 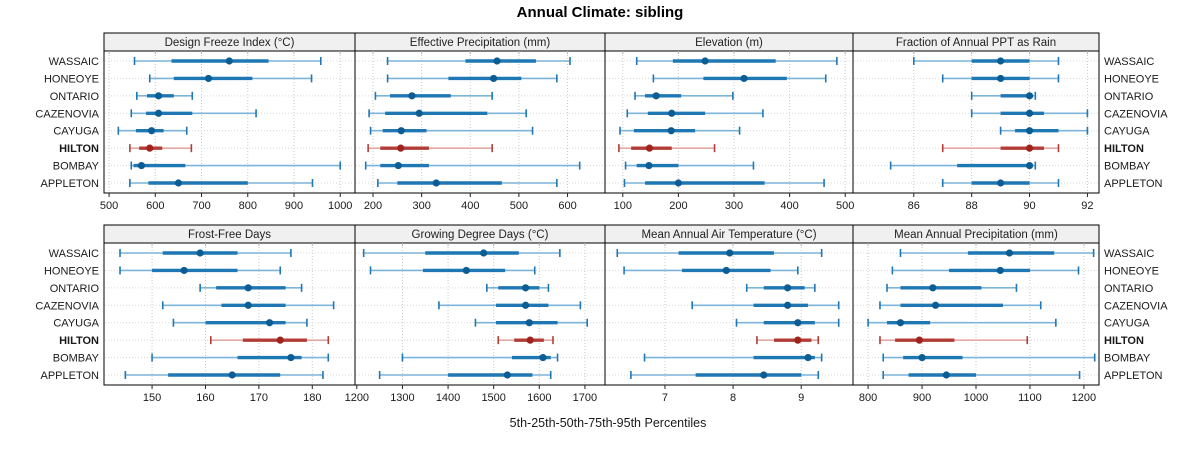 I want to click on page-title: Annual Climate: sibling, so click(x=600, y=12).